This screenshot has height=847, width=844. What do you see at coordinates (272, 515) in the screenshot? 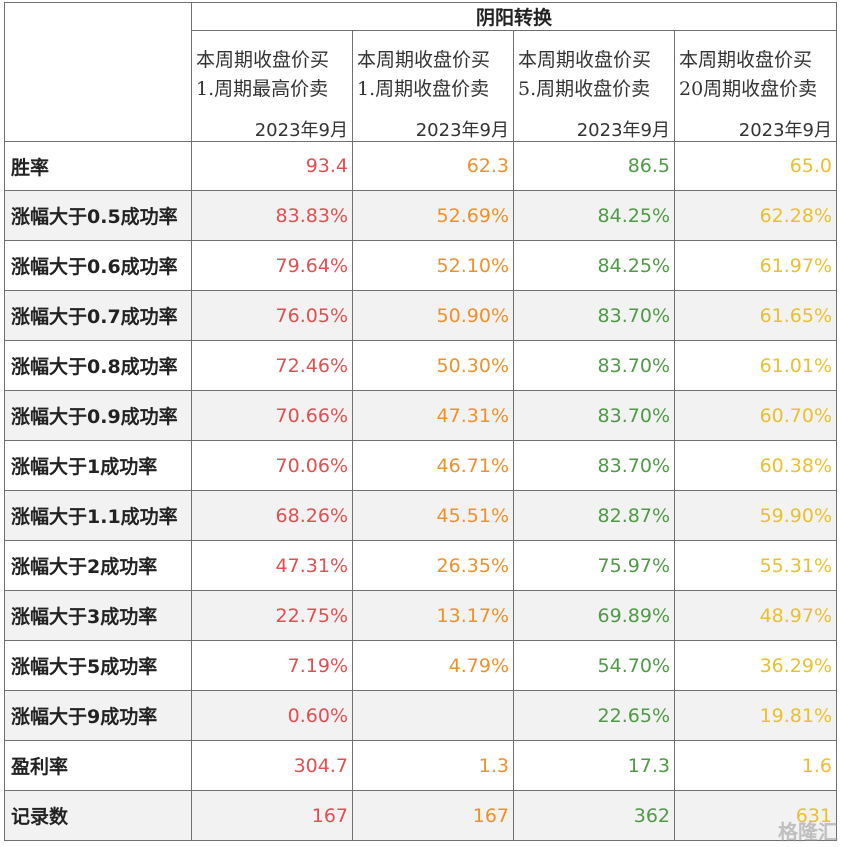
I see `value-cell: 68.26%` at bounding box center [272, 515].